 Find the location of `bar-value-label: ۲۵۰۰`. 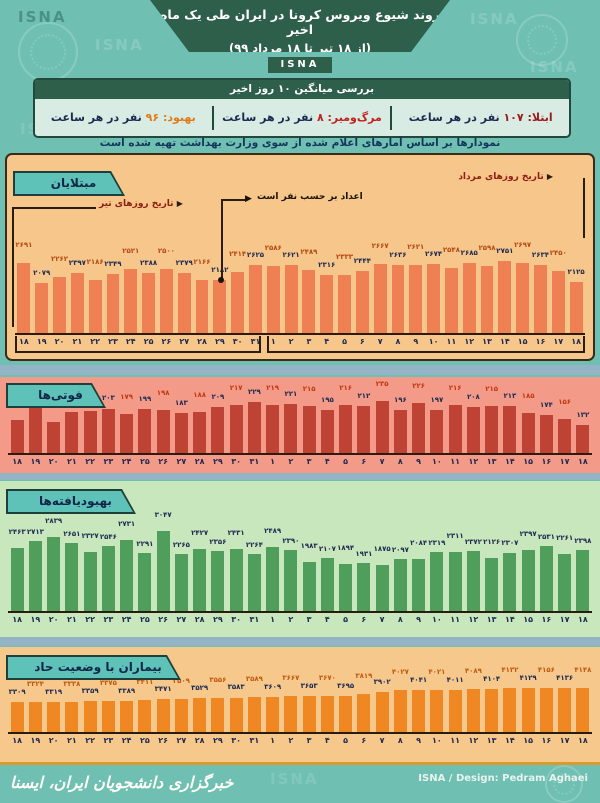

bar-value-label: ۲۵۰۰ is located at coordinates (166, 251).